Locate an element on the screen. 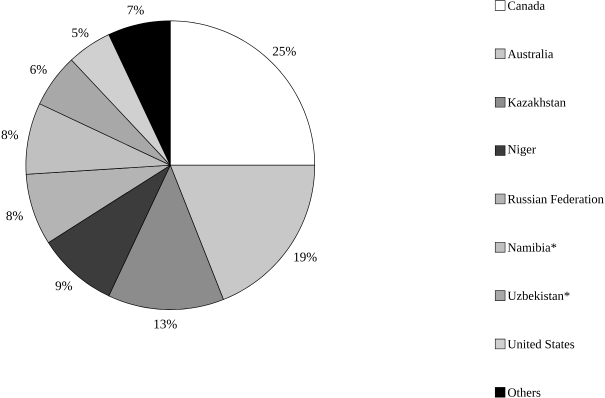 This screenshot has width=605, height=398. data-label: 25% is located at coordinates (284, 51).